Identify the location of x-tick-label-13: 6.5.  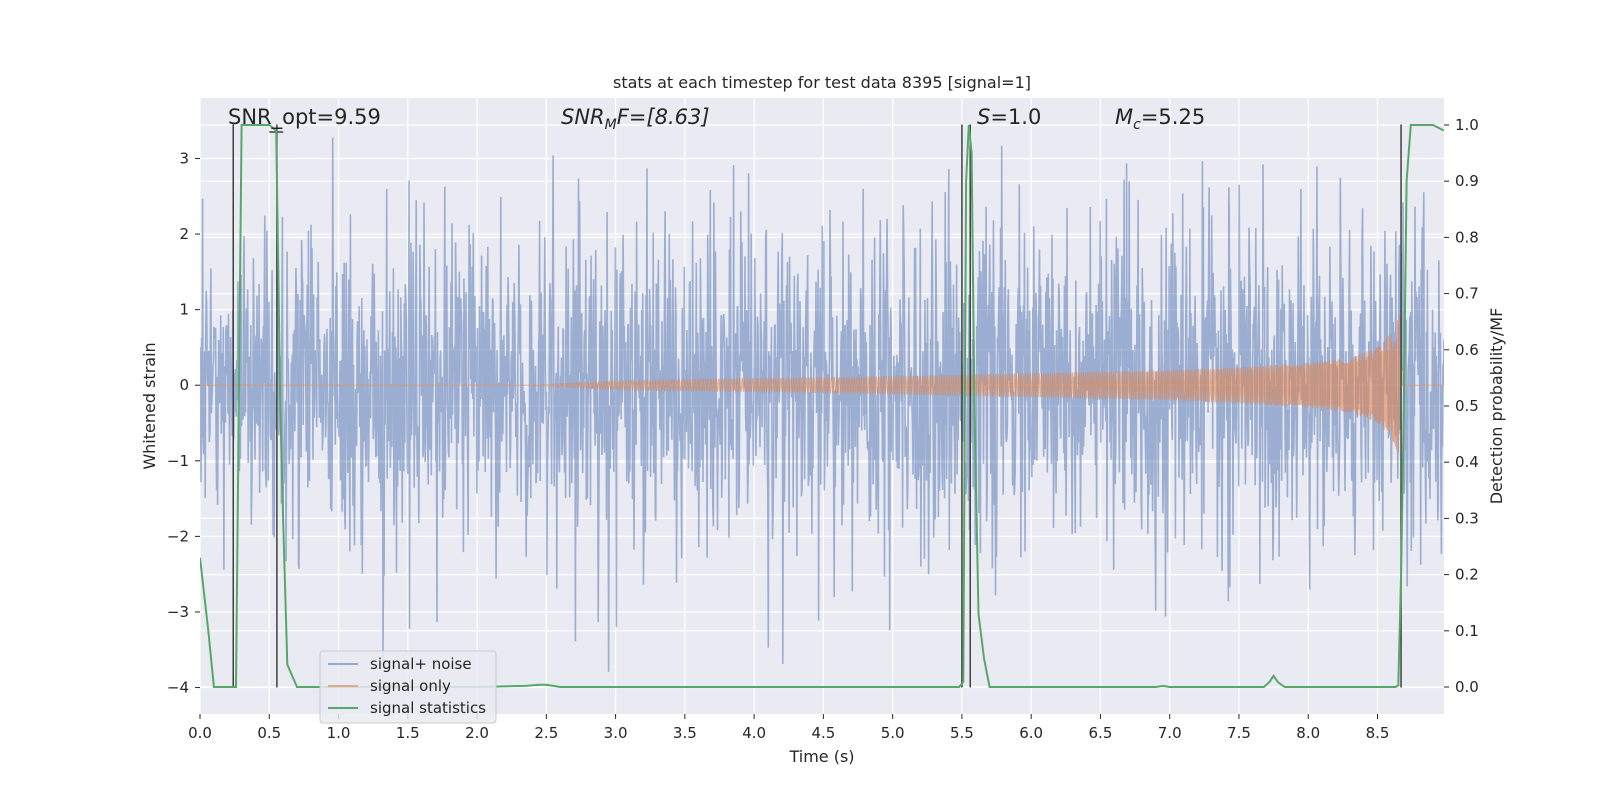
(1101, 733).